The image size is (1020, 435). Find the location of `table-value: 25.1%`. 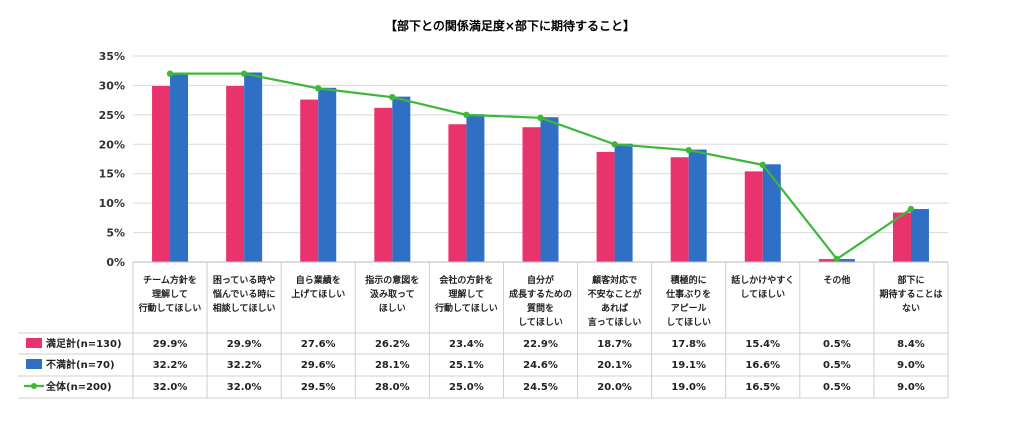

table-value: 25.1% is located at coordinates (466, 365).